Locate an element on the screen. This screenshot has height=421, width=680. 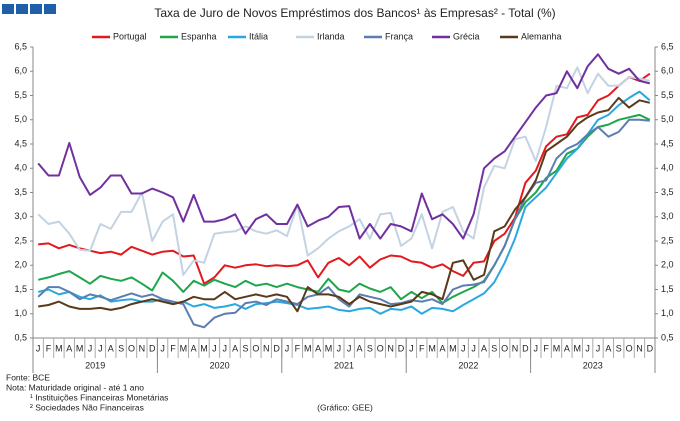
legend-label: Alemanha is located at coordinates (541, 36).